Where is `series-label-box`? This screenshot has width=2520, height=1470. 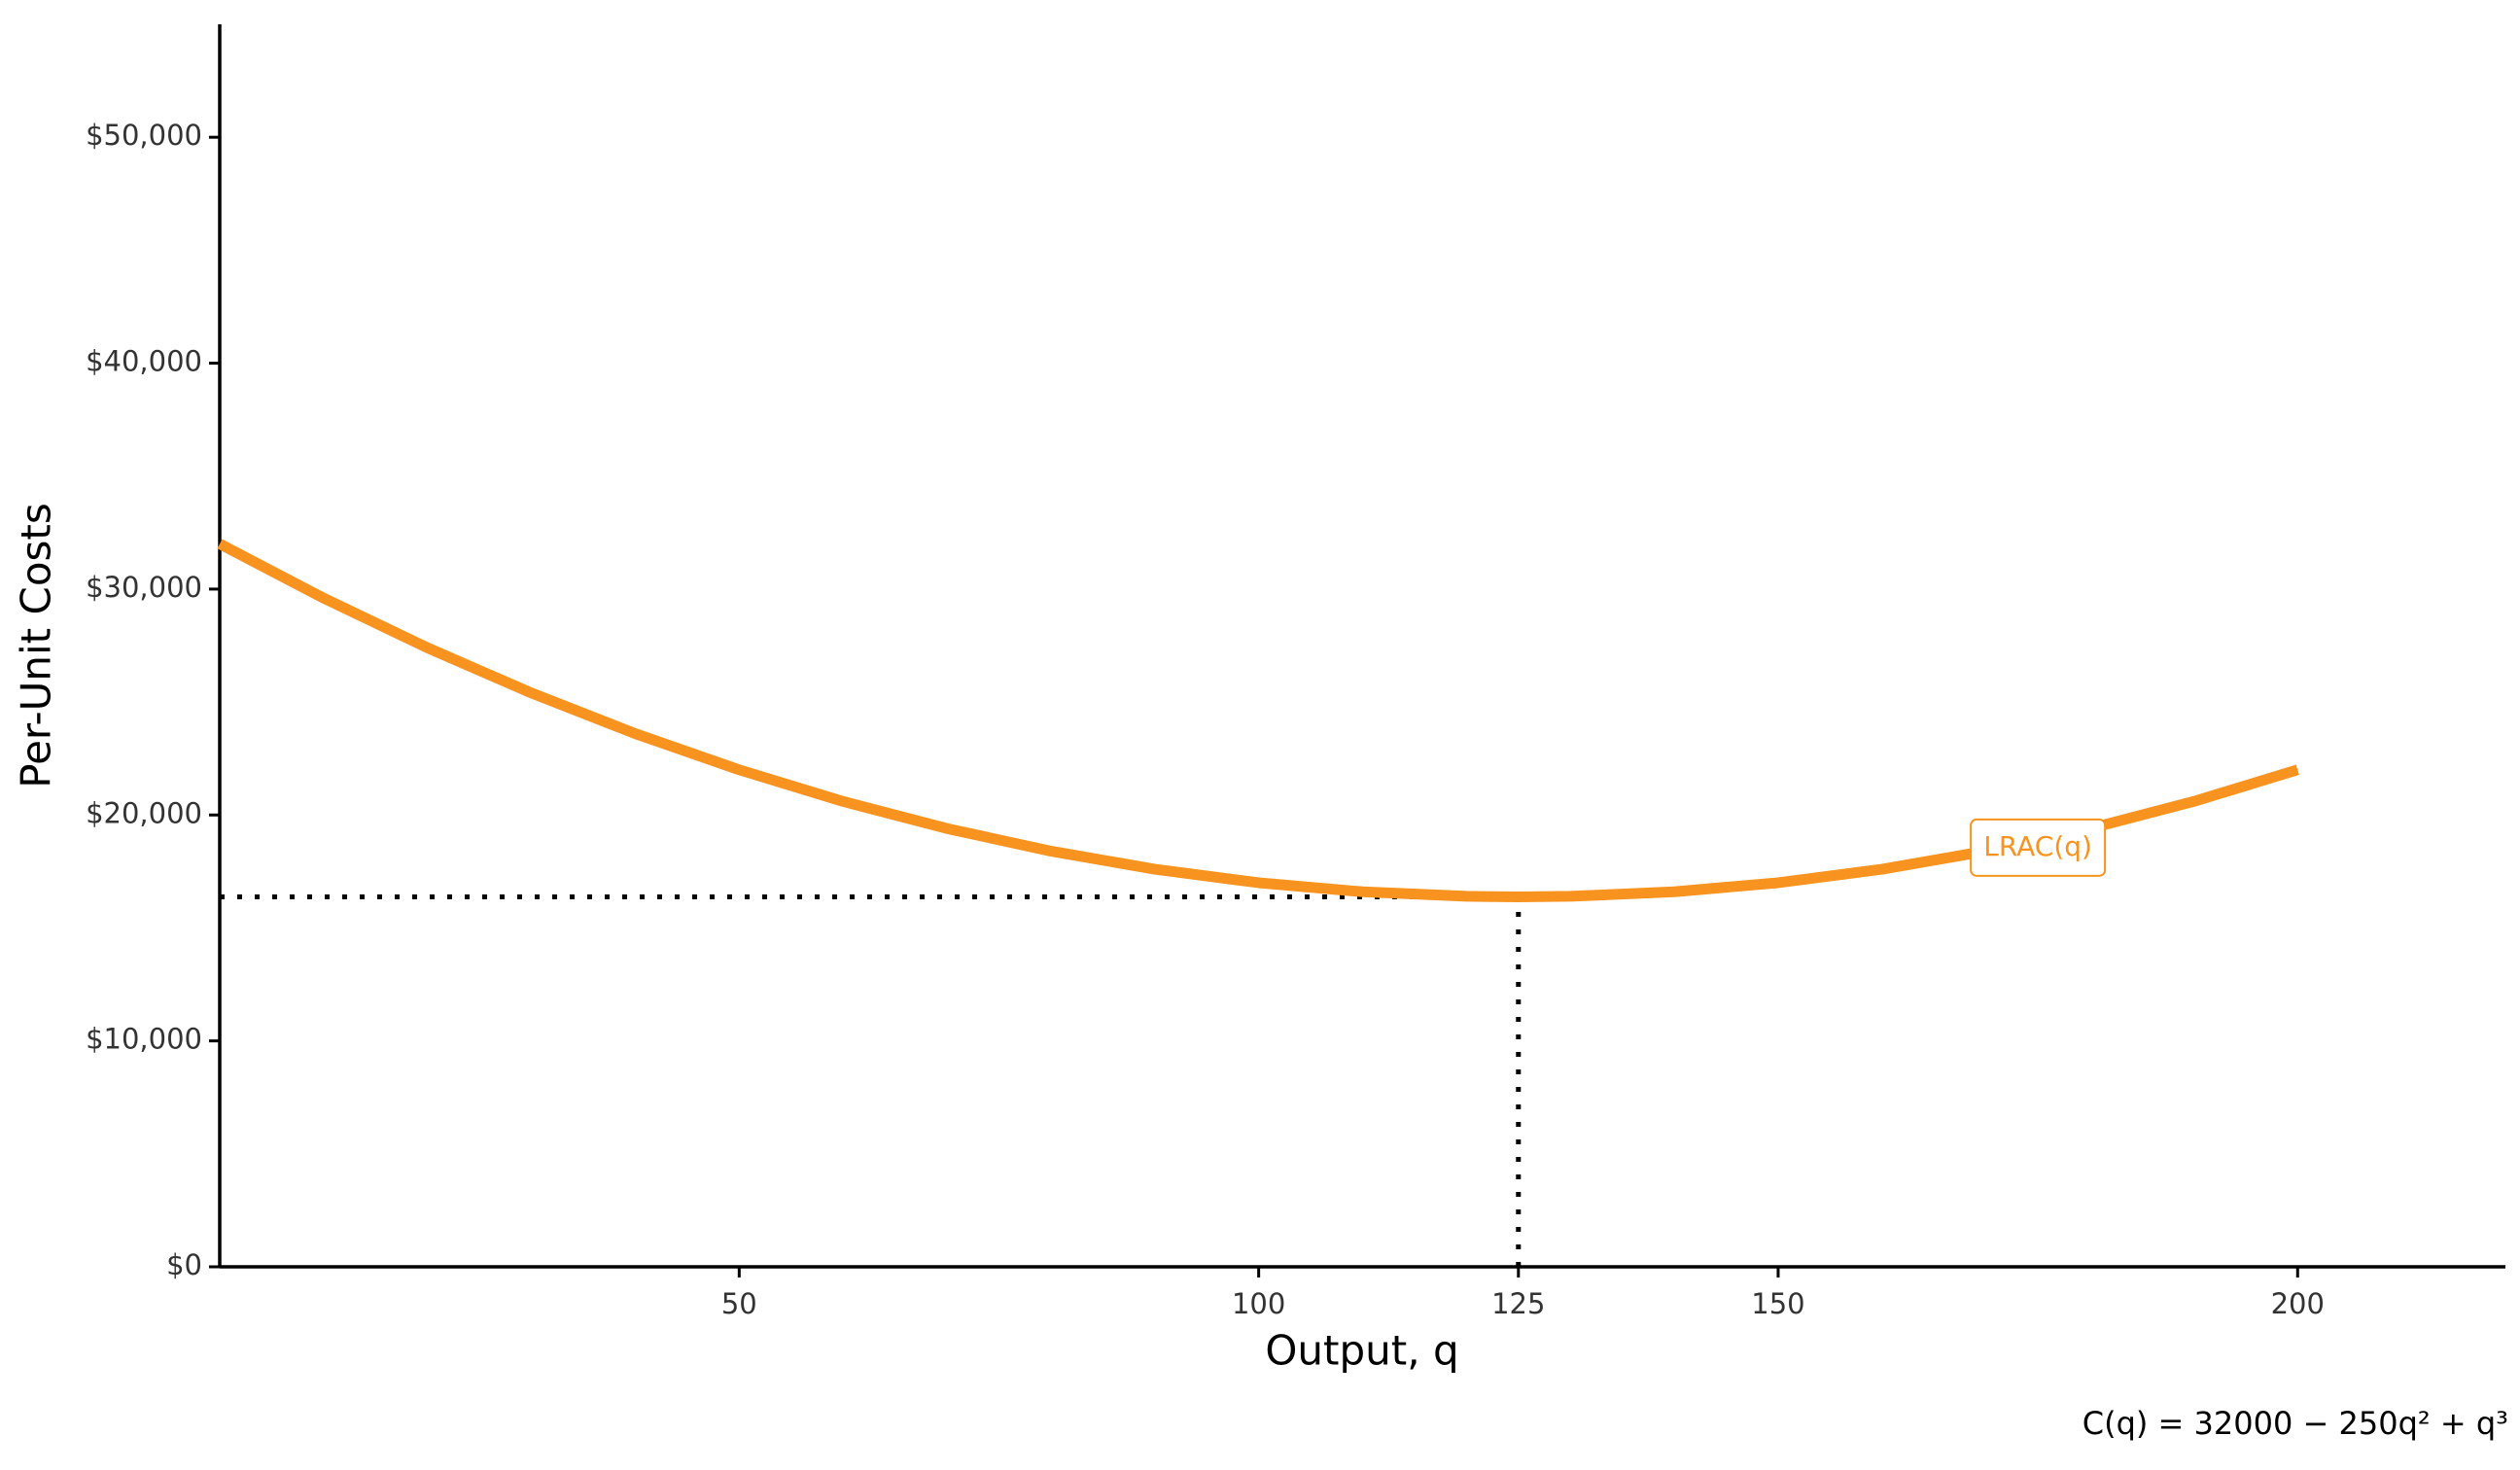 series-label-box is located at coordinates (2038, 847).